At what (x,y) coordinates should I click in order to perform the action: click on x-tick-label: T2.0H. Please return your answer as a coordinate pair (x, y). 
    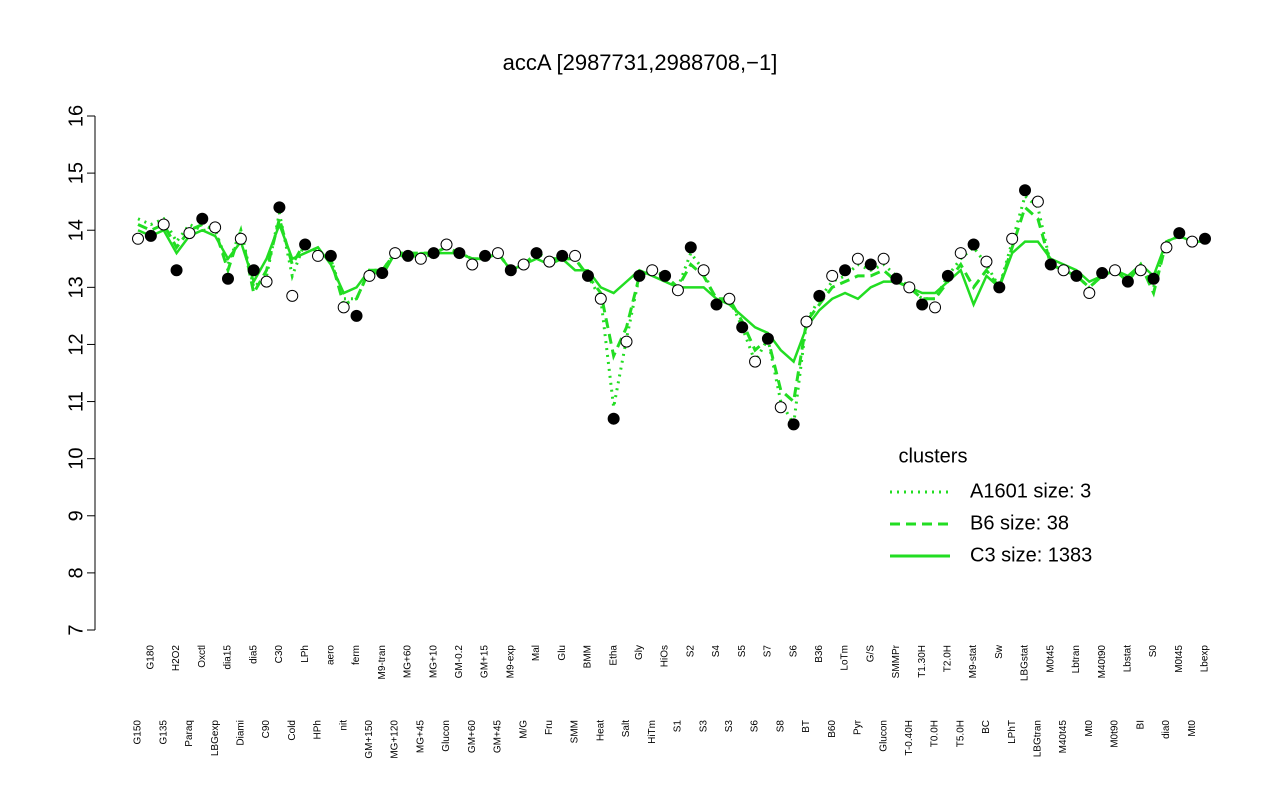
    Looking at the image, I should click on (948, 658).